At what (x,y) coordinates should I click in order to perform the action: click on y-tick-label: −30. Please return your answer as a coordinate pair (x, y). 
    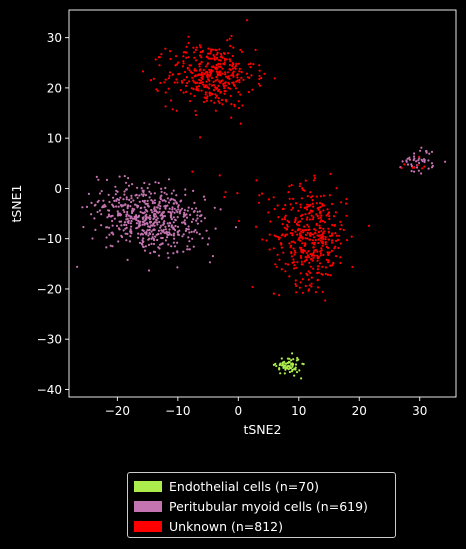
    Looking at the image, I should click on (49, 340).